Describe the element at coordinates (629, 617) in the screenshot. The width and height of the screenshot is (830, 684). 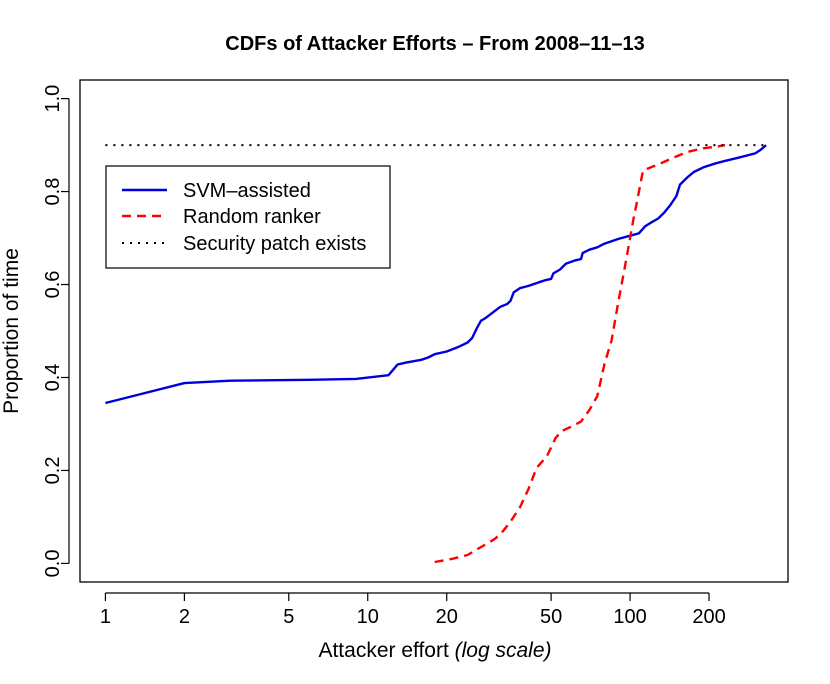
I see `x-tick-label: 100` at that location.